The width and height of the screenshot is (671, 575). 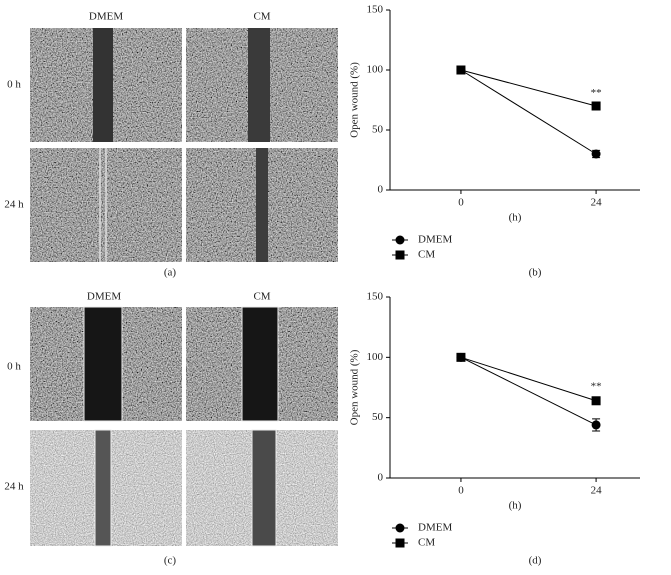 What do you see at coordinates (170, 273) in the screenshot?
I see `panel-label: (a)` at bounding box center [170, 273].